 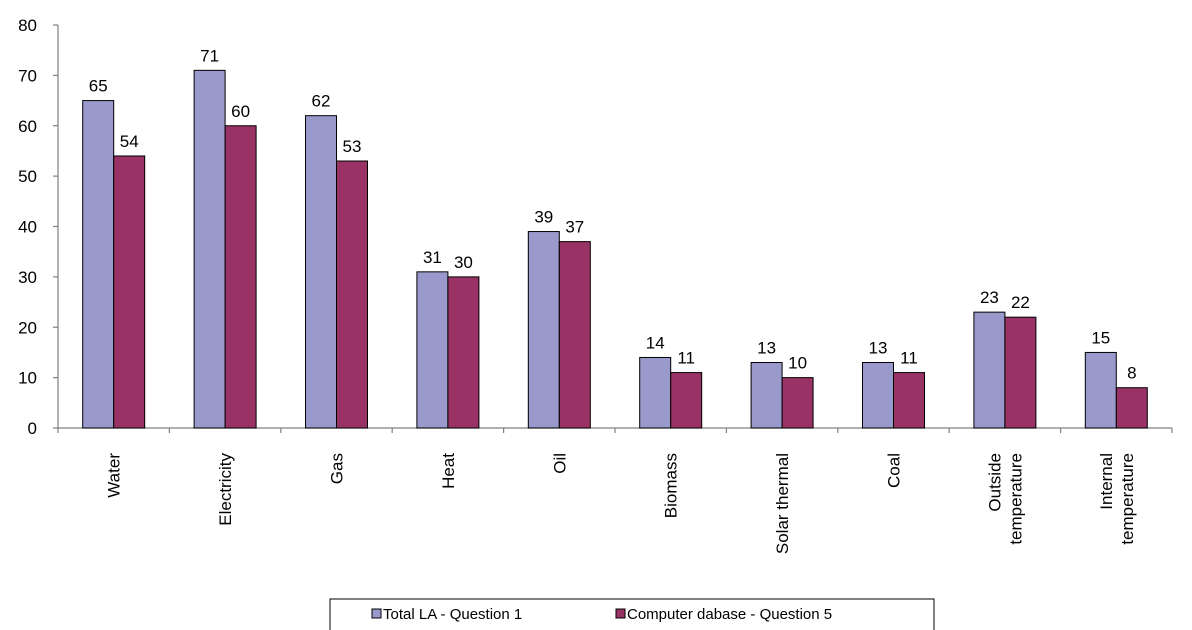 I want to click on data-label: 10, so click(x=797, y=363).